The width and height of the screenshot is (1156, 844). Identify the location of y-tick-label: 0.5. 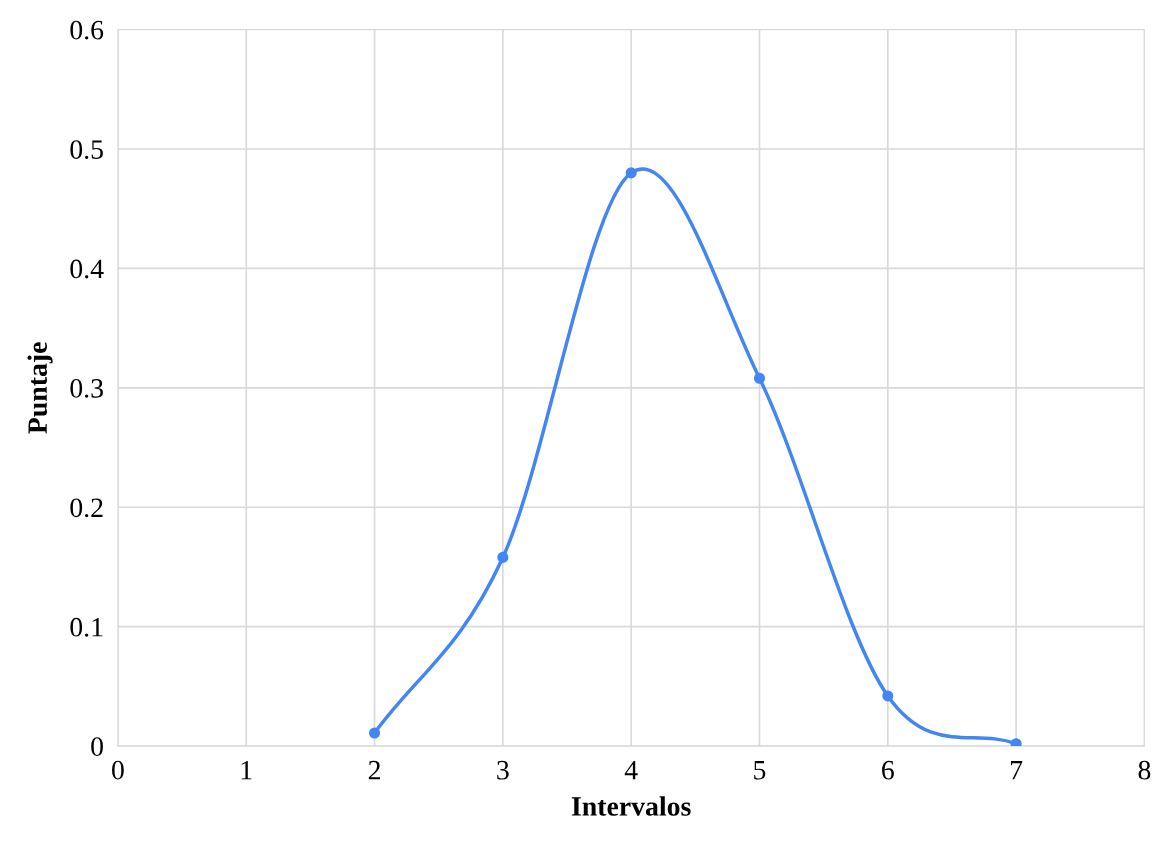
(86, 149).